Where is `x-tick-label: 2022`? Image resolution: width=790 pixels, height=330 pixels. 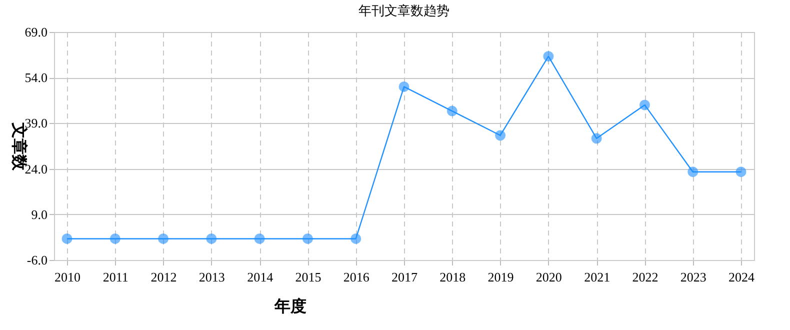
x-tick-label: 2022 is located at coordinates (645, 277).